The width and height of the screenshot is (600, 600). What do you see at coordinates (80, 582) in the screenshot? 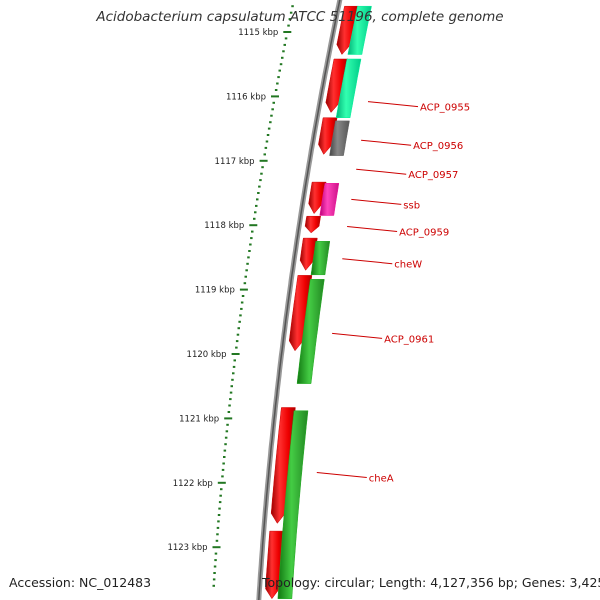
I see `accession-text: Accession: NC_012483` at bounding box center [80, 582].